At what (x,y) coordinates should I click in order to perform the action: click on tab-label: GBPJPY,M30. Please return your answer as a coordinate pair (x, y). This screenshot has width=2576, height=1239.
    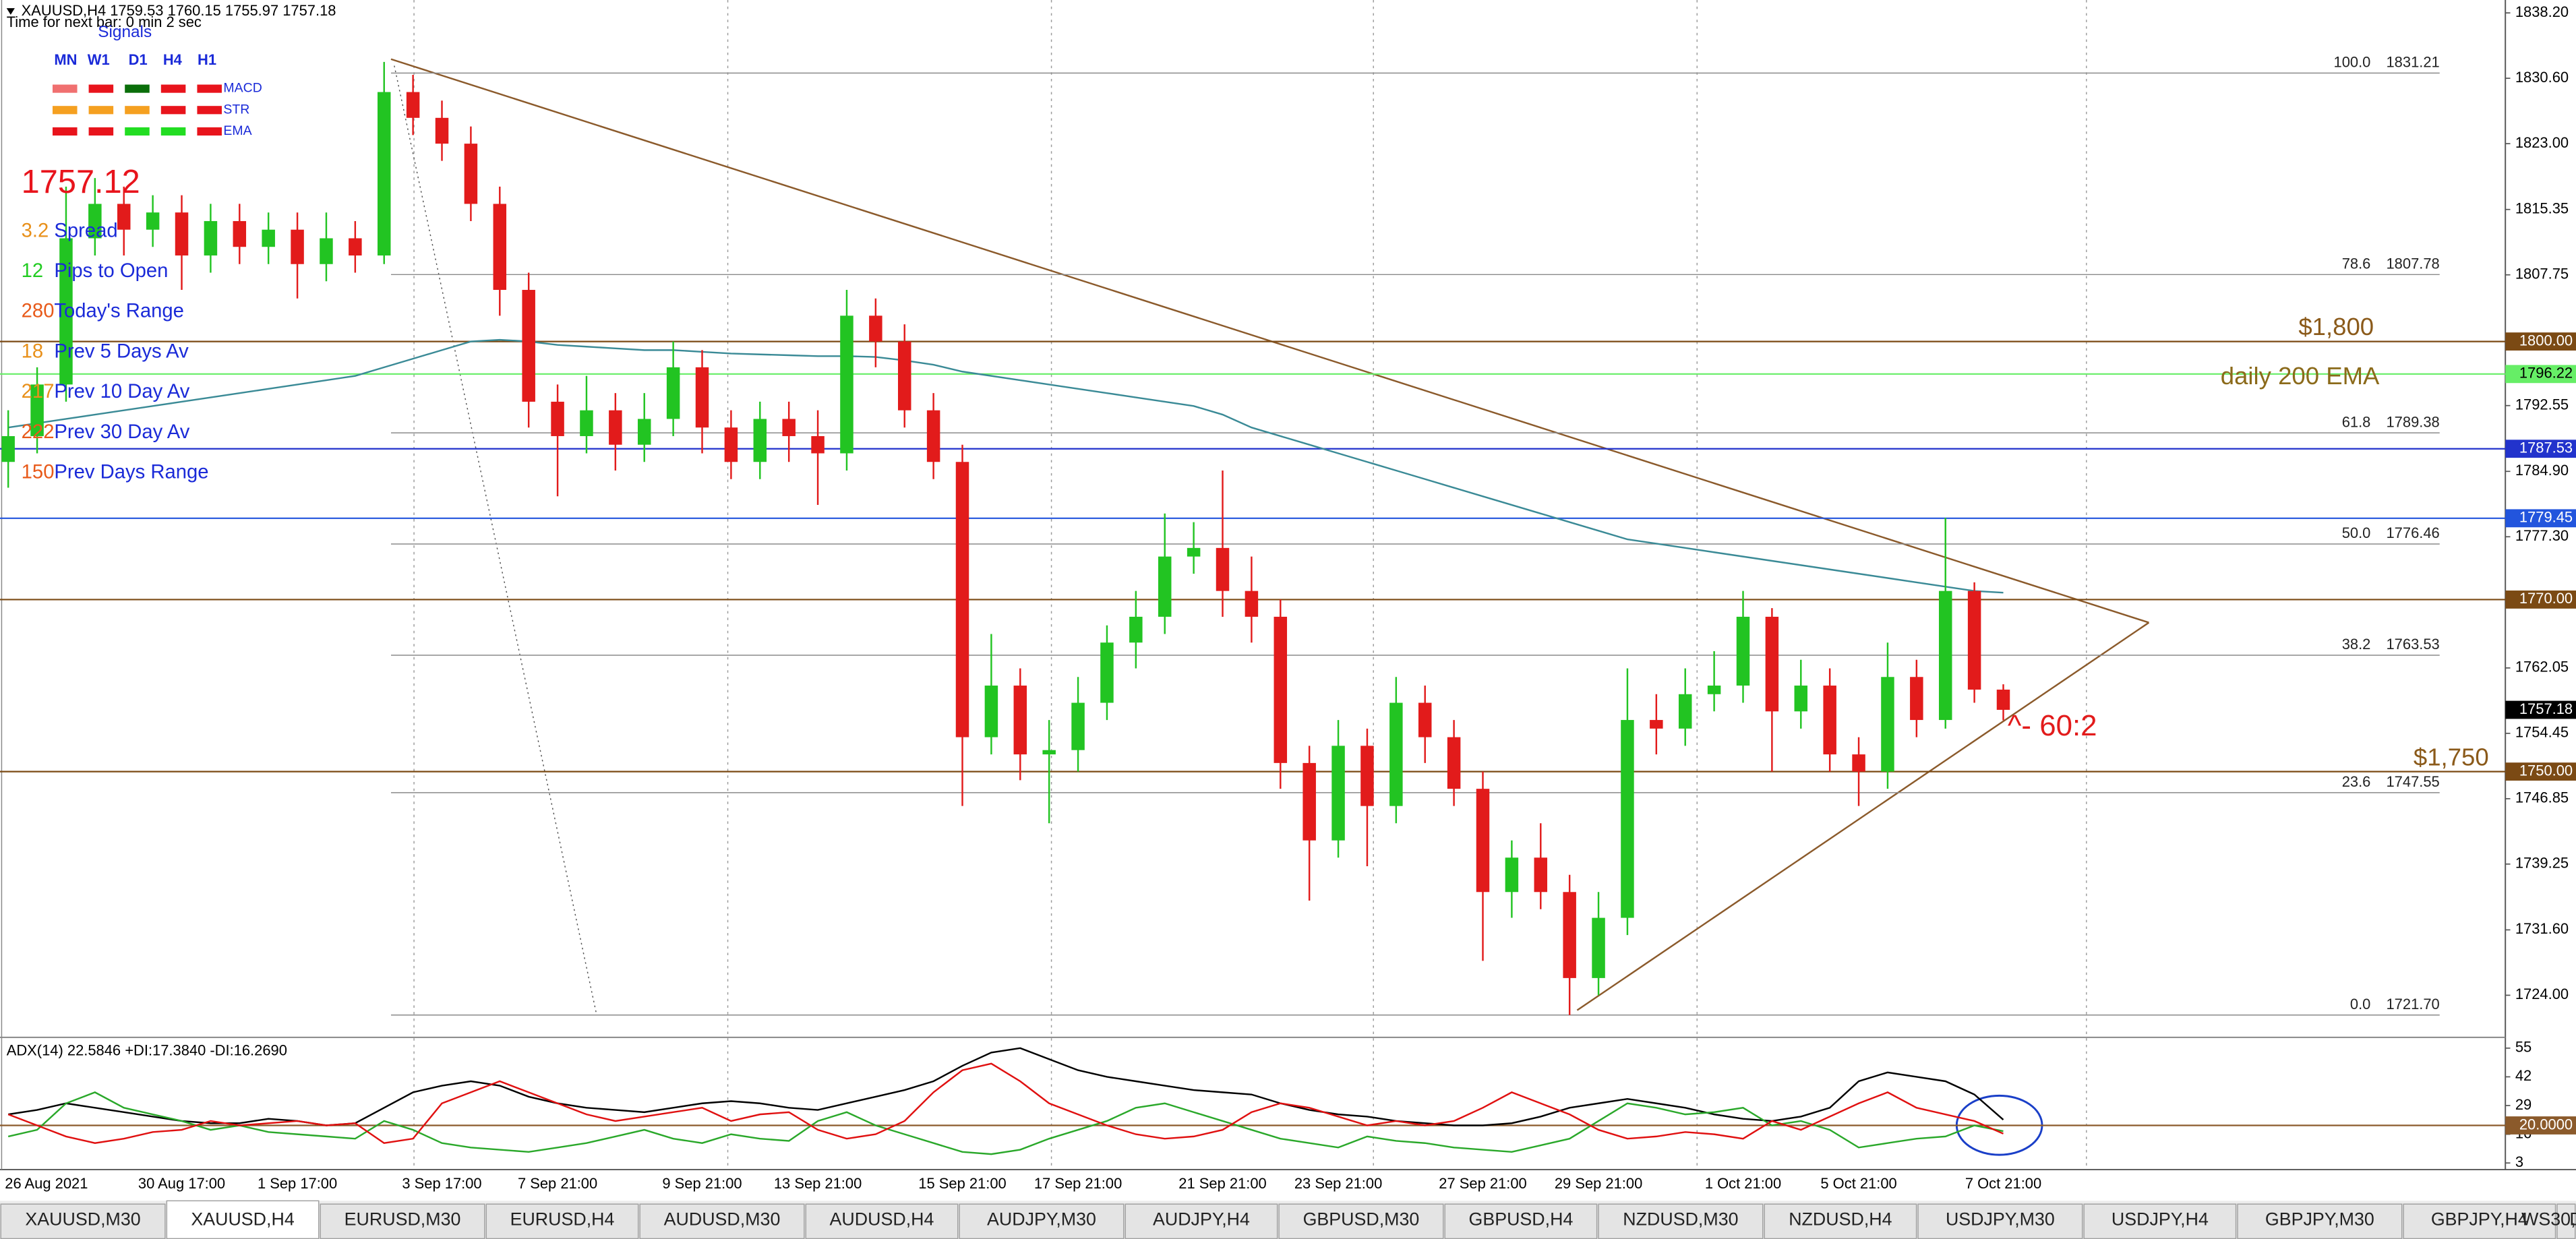
    Looking at the image, I should click on (2319, 1219).